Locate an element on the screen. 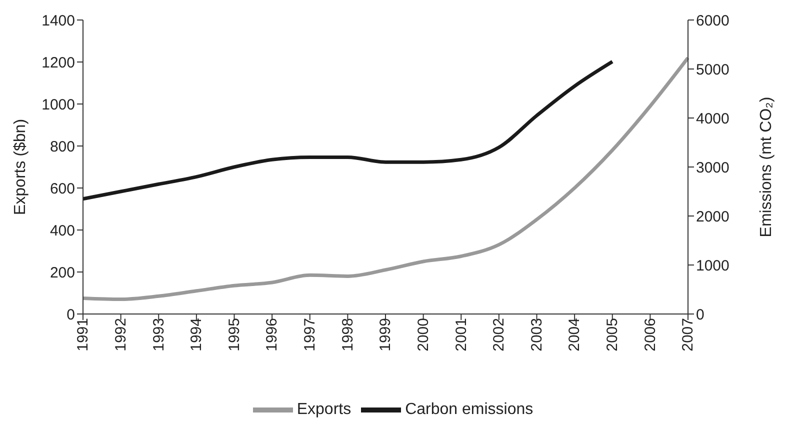 This screenshot has width=794, height=448. y2-tick-label: 5000 is located at coordinates (713, 69).